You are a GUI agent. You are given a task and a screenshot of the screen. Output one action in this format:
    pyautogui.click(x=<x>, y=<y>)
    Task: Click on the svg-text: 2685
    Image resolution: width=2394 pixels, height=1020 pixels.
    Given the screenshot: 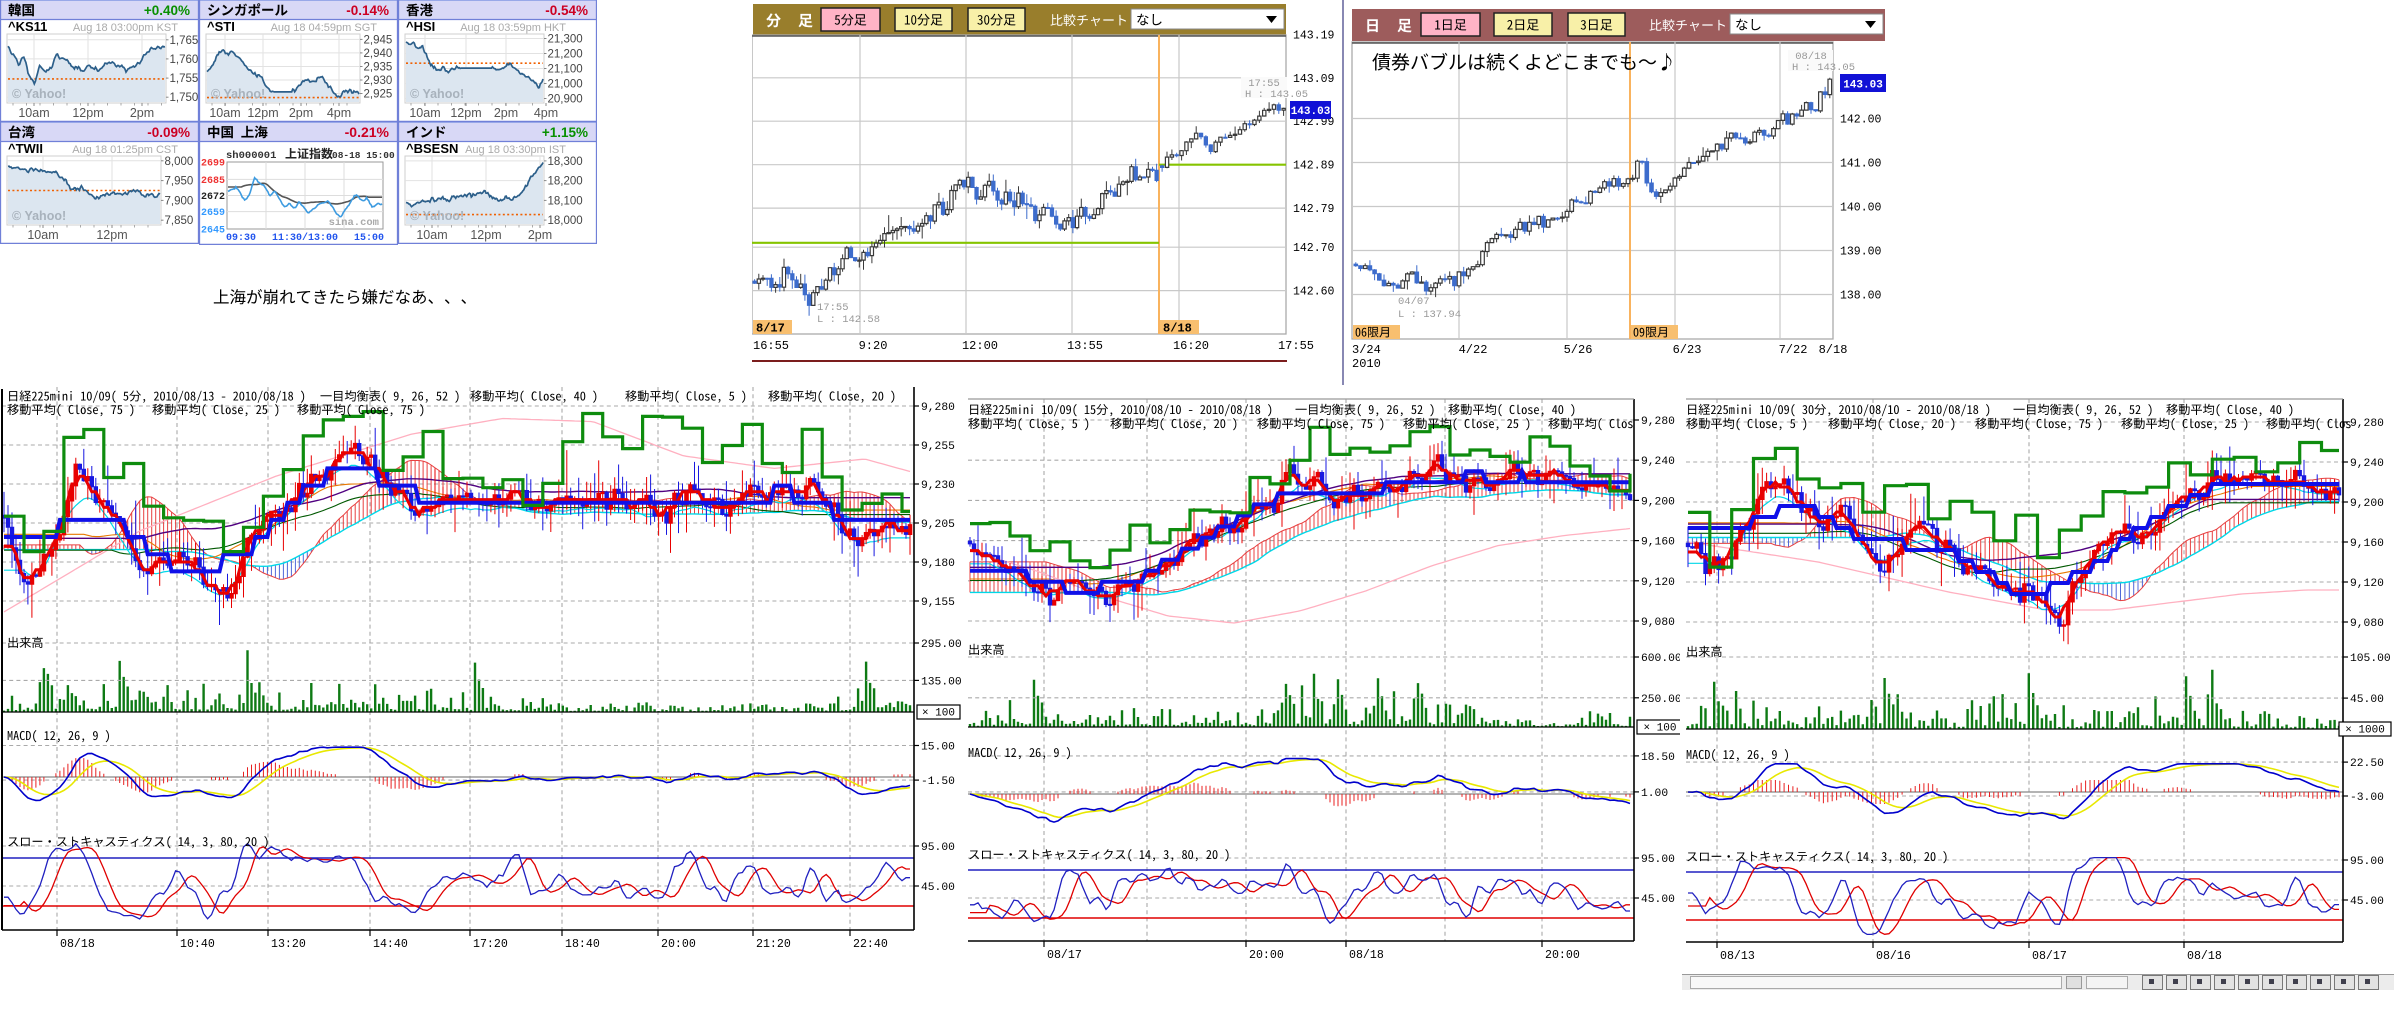 What is the action you would take?
    pyautogui.click(x=213, y=181)
    